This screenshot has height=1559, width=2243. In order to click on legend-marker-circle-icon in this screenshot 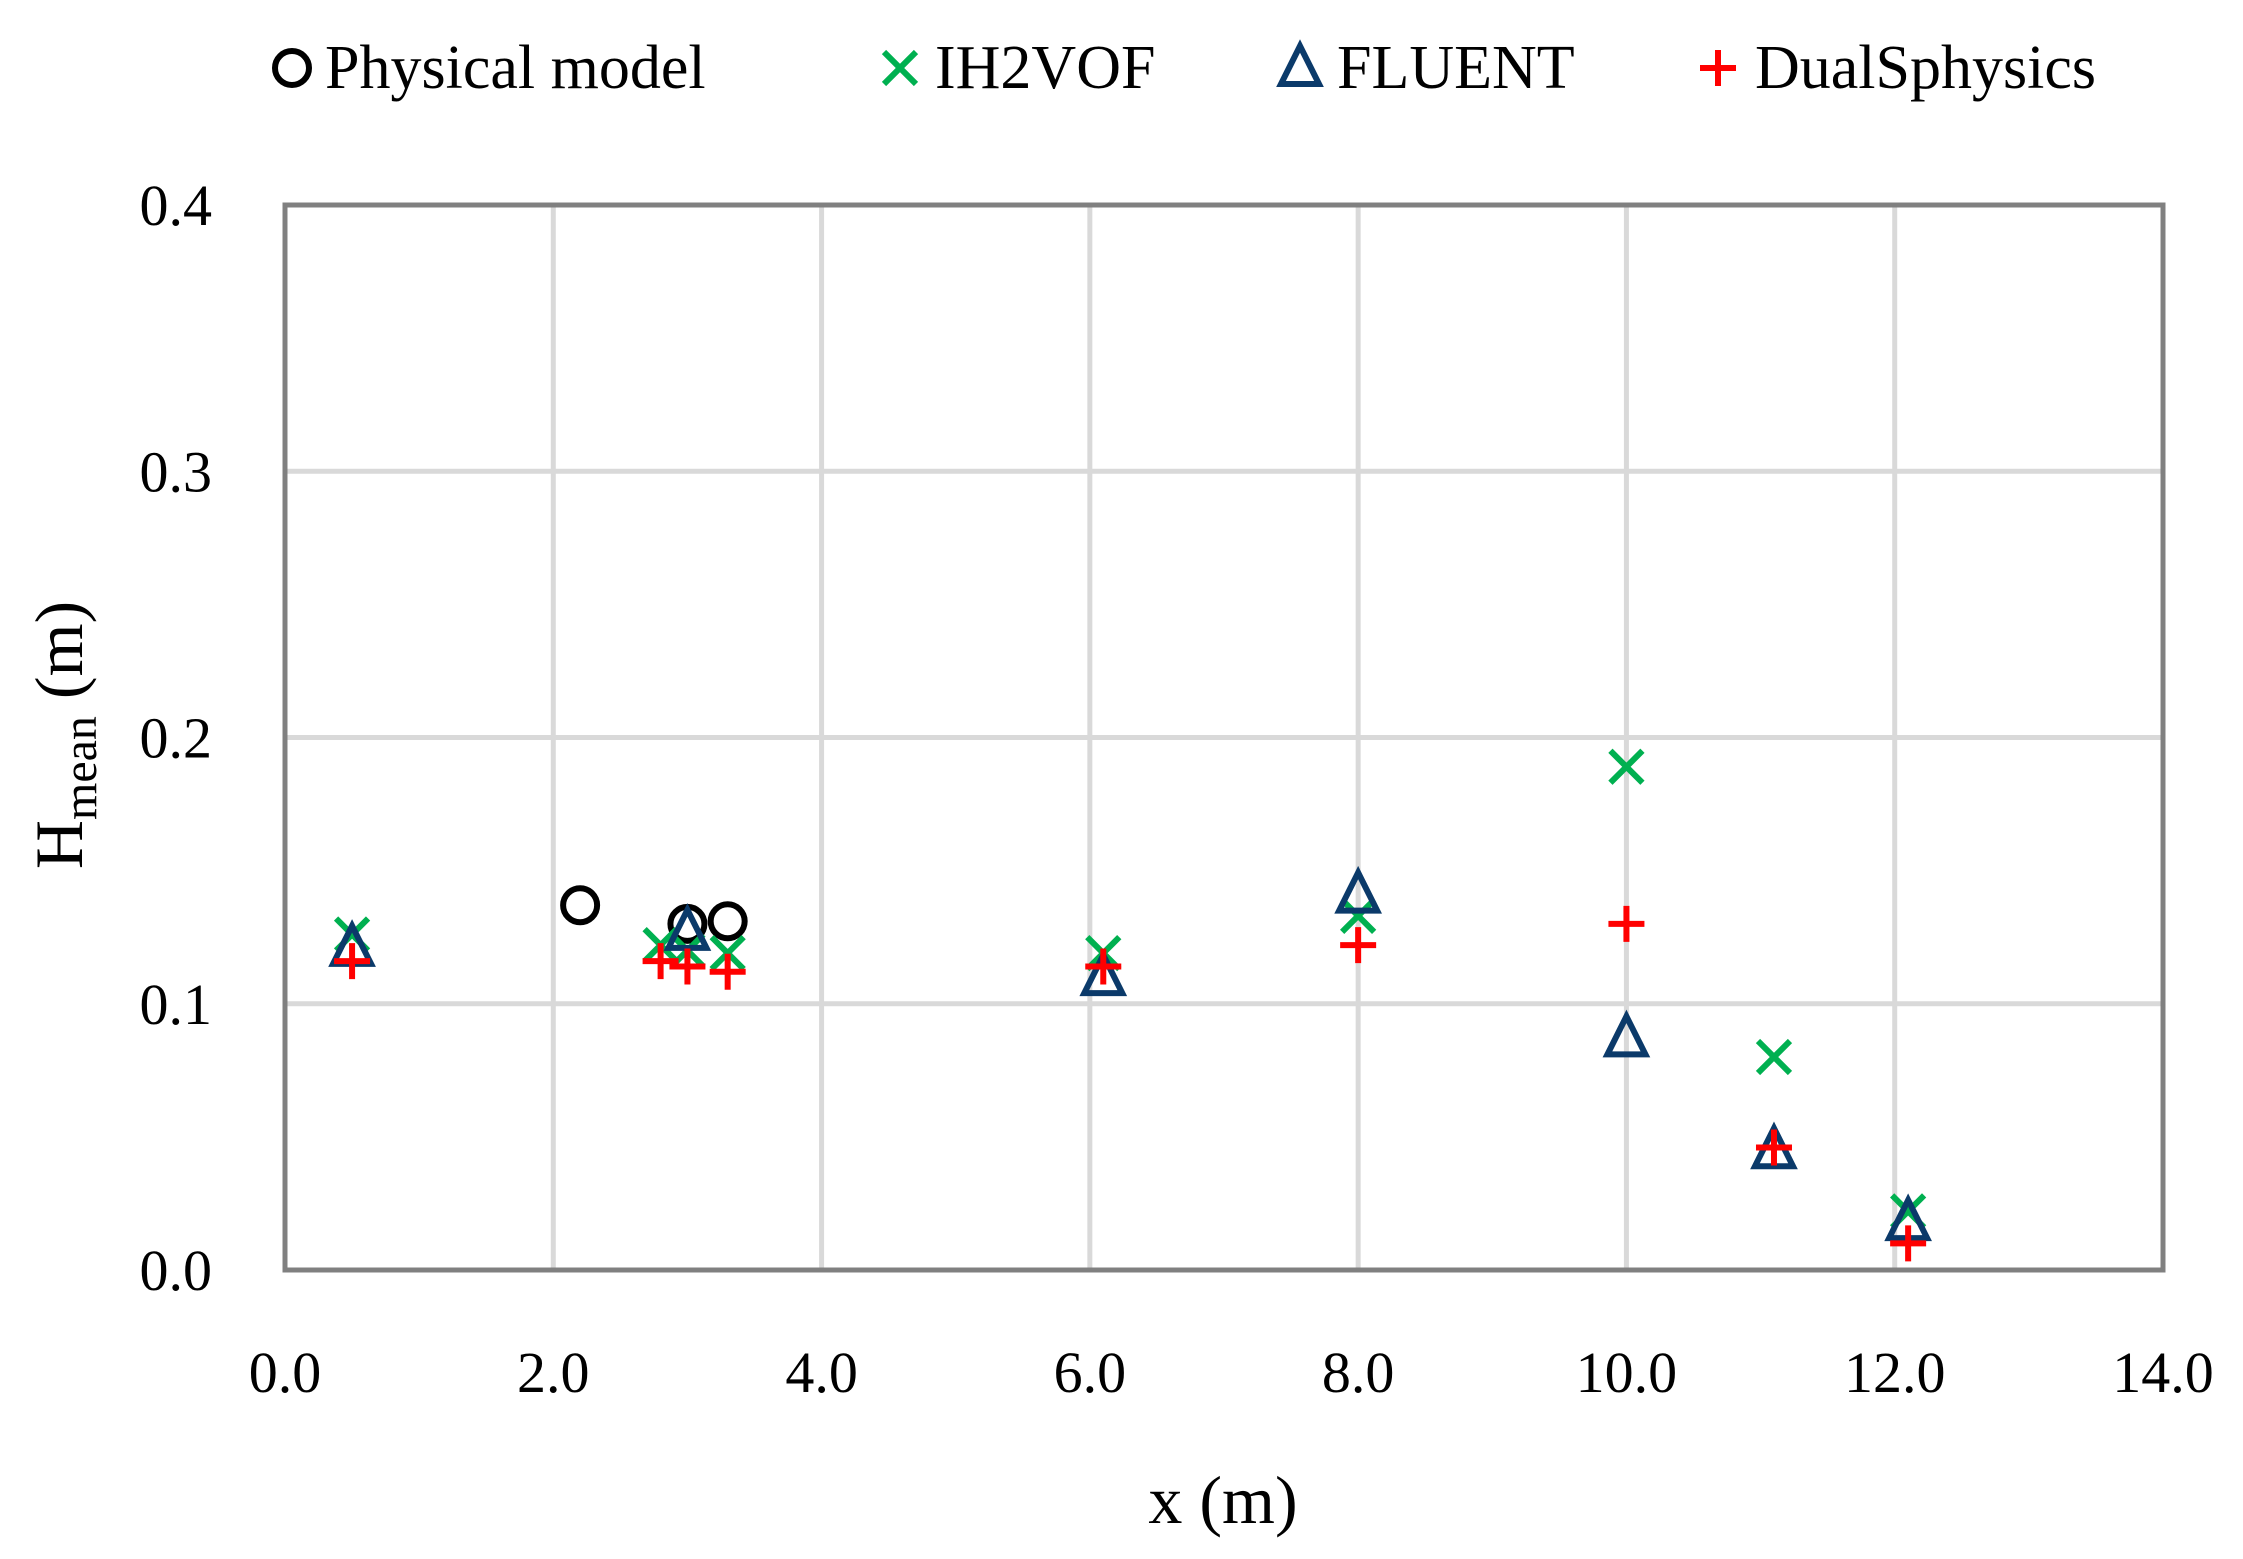, I will do `click(292, 68)`.